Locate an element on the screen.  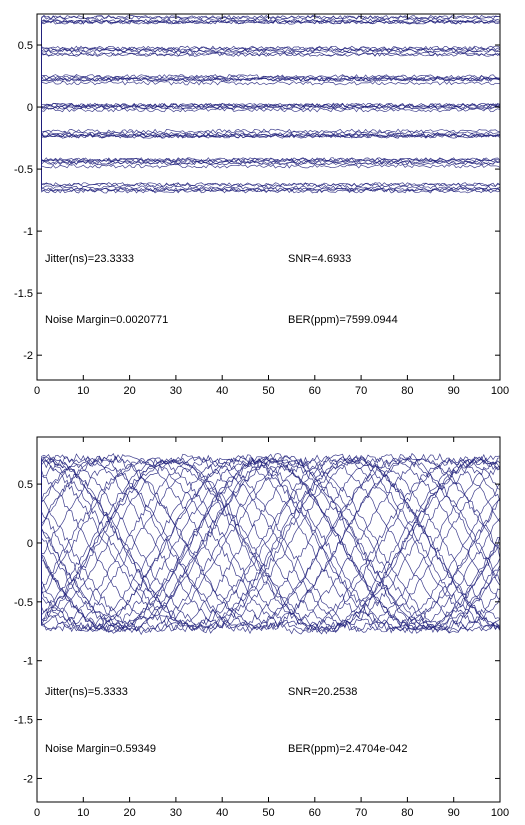
snr-label-bottom: SNR=20.2538 is located at coordinates (322, 692).